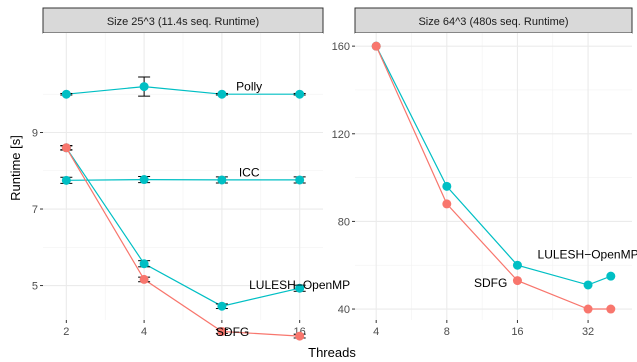 The width and height of the screenshot is (637, 362). What do you see at coordinates (341, 47) in the screenshot?
I see `y-tick-label: 160` at bounding box center [341, 47].